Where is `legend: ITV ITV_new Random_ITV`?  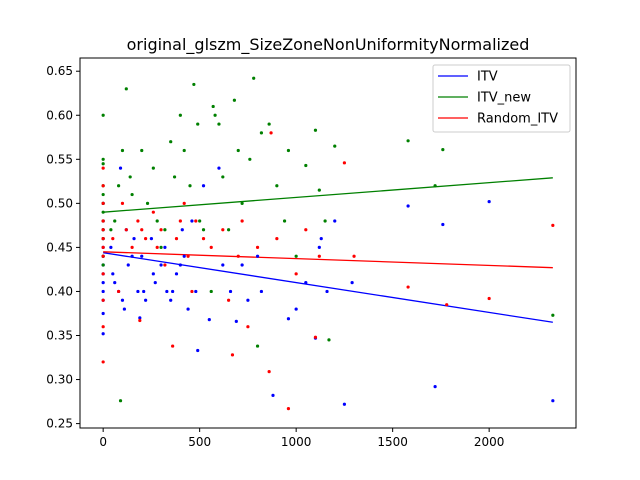
legend: ITV ITV_new Random_ITV is located at coordinates (501, 98).